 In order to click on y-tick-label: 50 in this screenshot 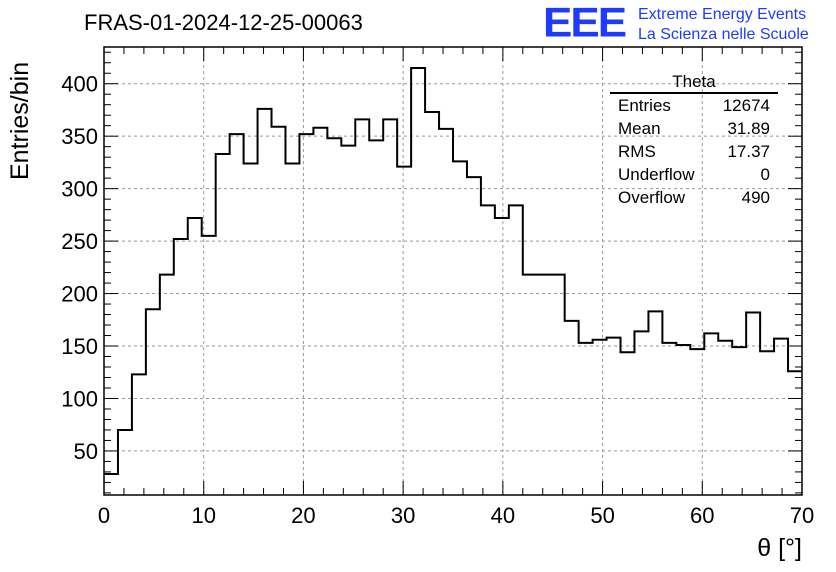, I will do `click(86, 451)`.